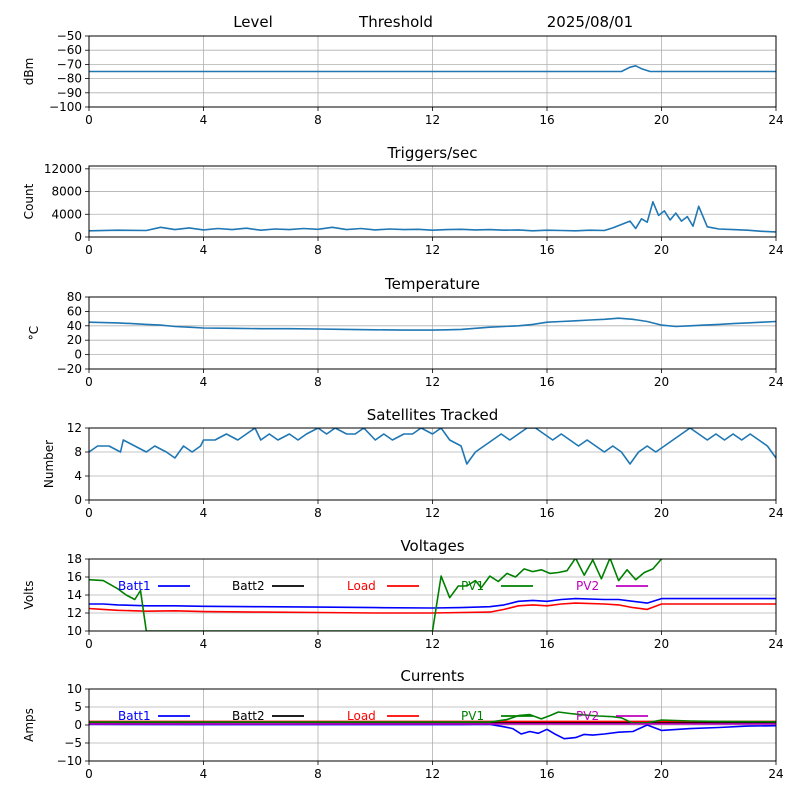  I want to click on currents-legend-load: Load, so click(361, 716).